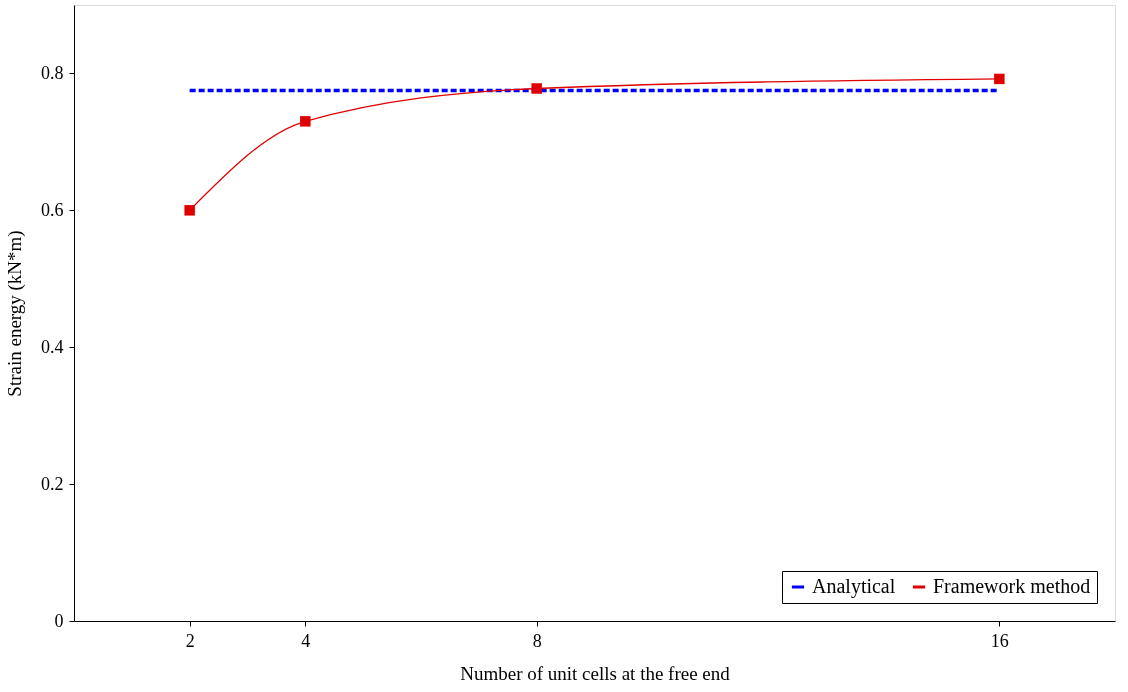  What do you see at coordinates (52, 209) in the screenshot?
I see `y-tick-label: 0.6` at bounding box center [52, 209].